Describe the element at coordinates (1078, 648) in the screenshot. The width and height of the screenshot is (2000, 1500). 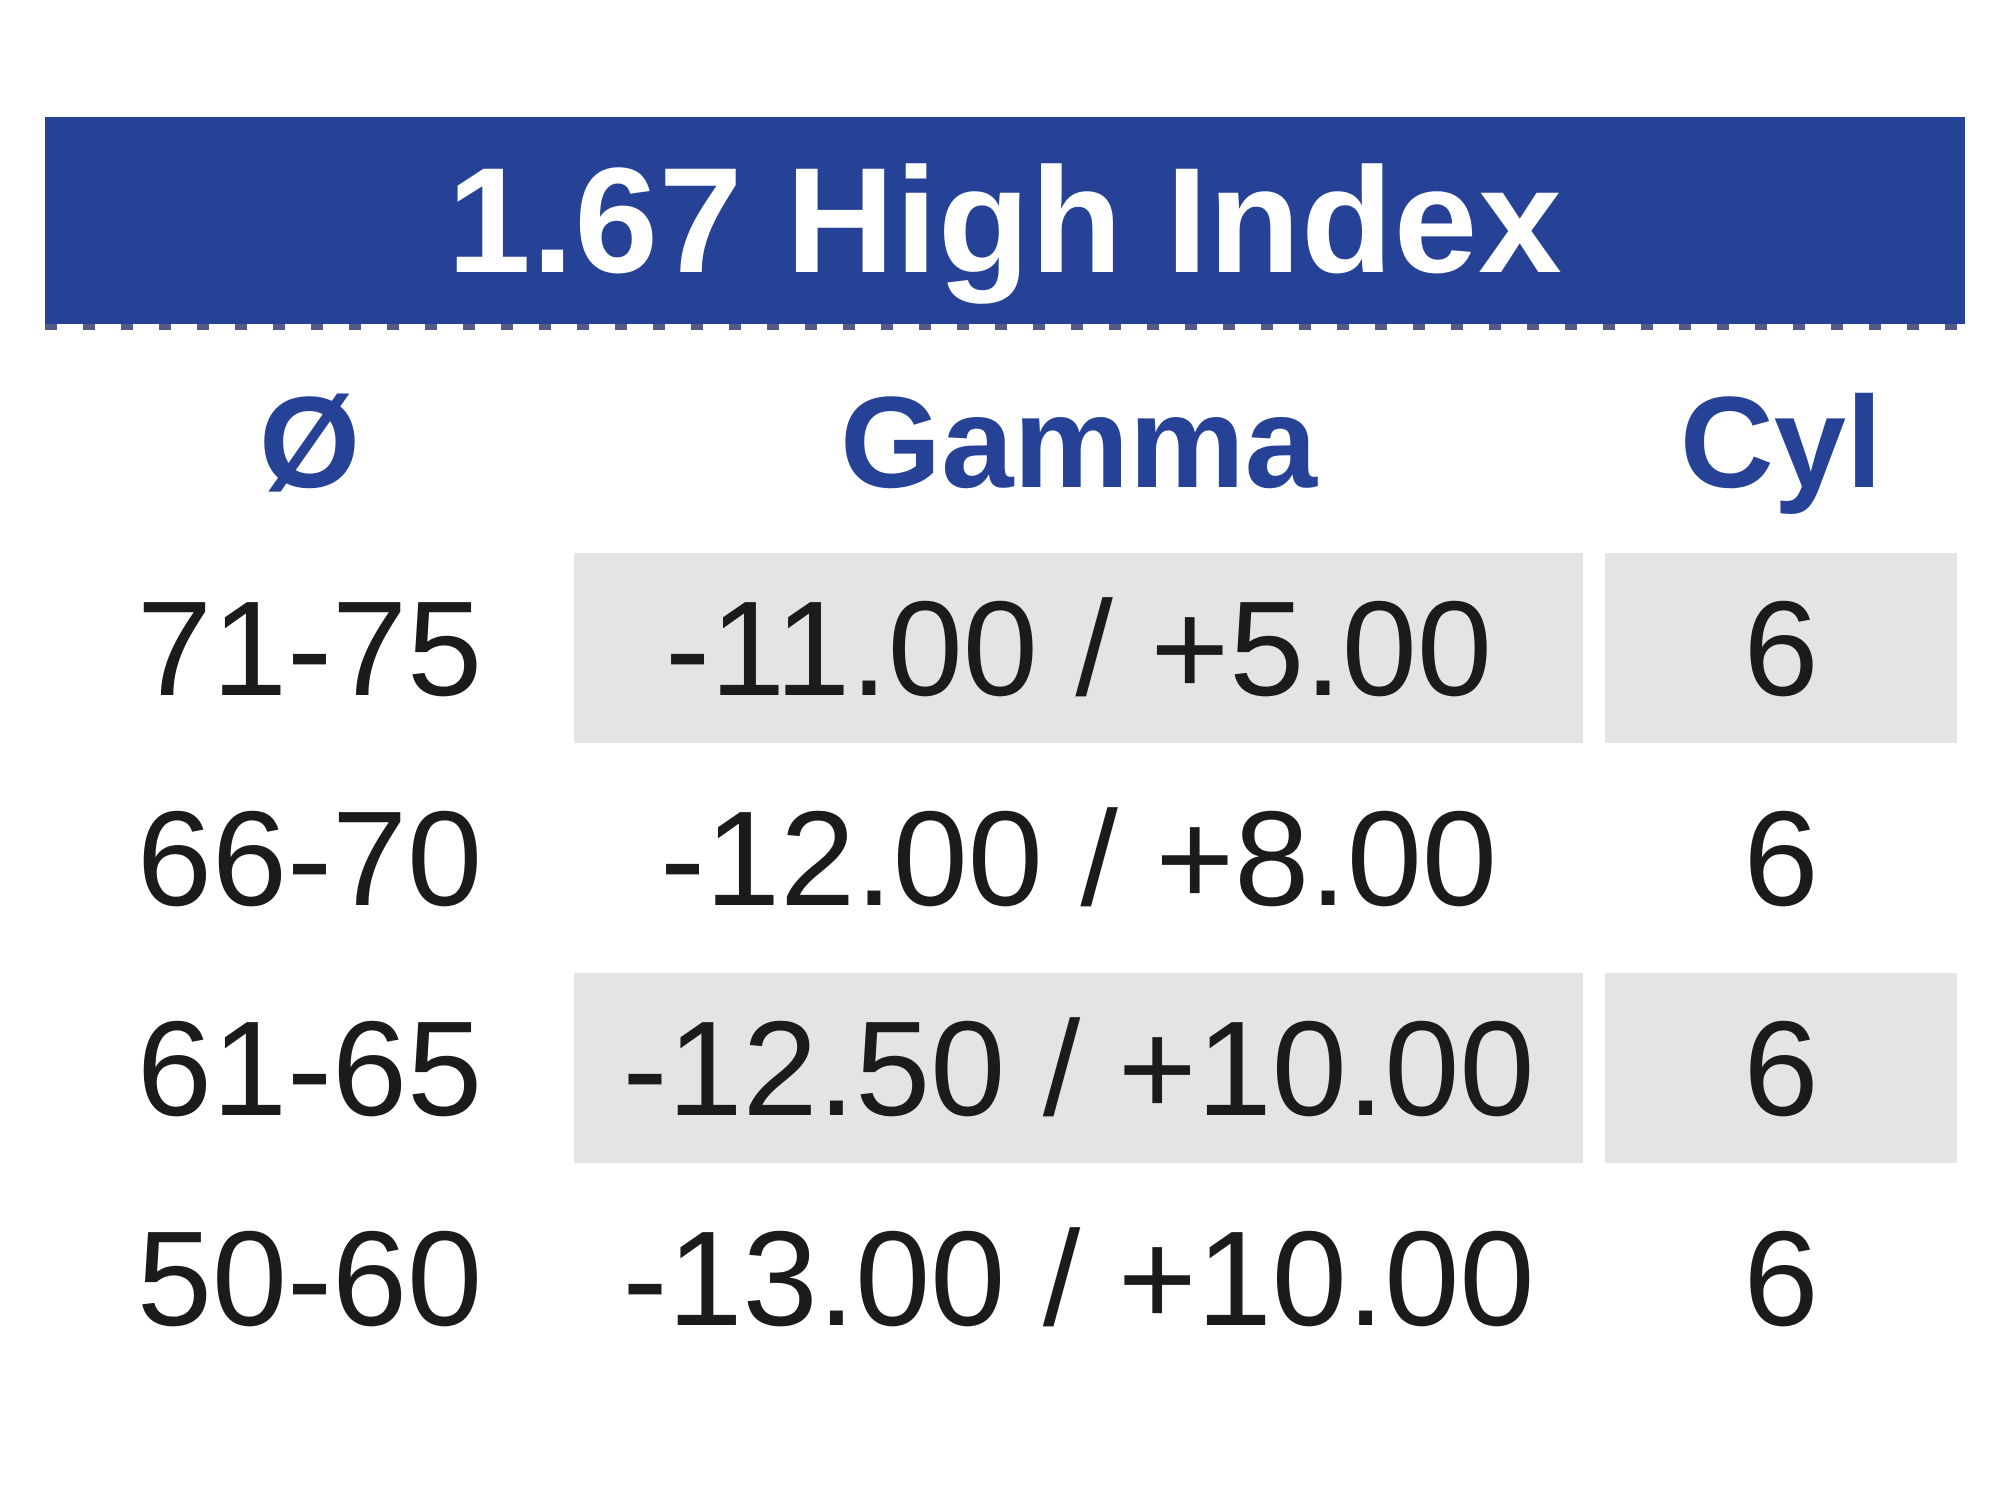
I see `gamma-cell: -11.00 / +5.00` at that location.